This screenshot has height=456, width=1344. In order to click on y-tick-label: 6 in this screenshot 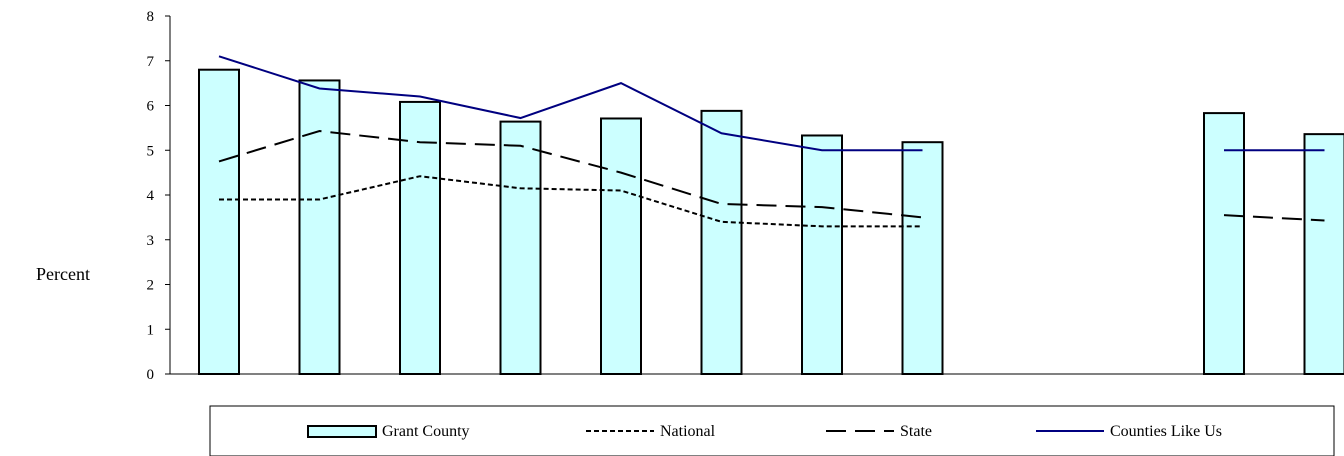, I will do `click(151, 107)`.